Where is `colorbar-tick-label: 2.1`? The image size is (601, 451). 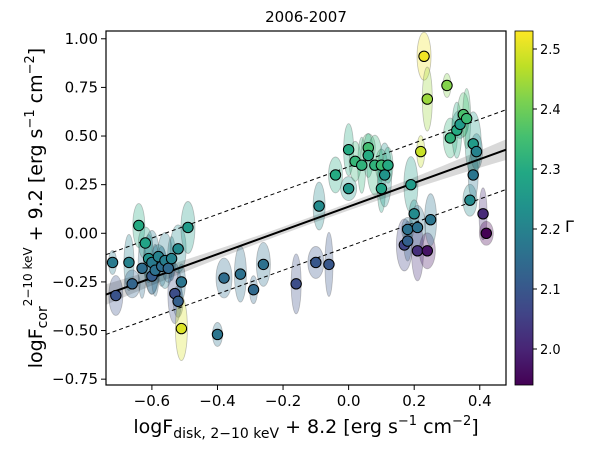
colorbar-tick-label: 2.1 is located at coordinates (550, 290).